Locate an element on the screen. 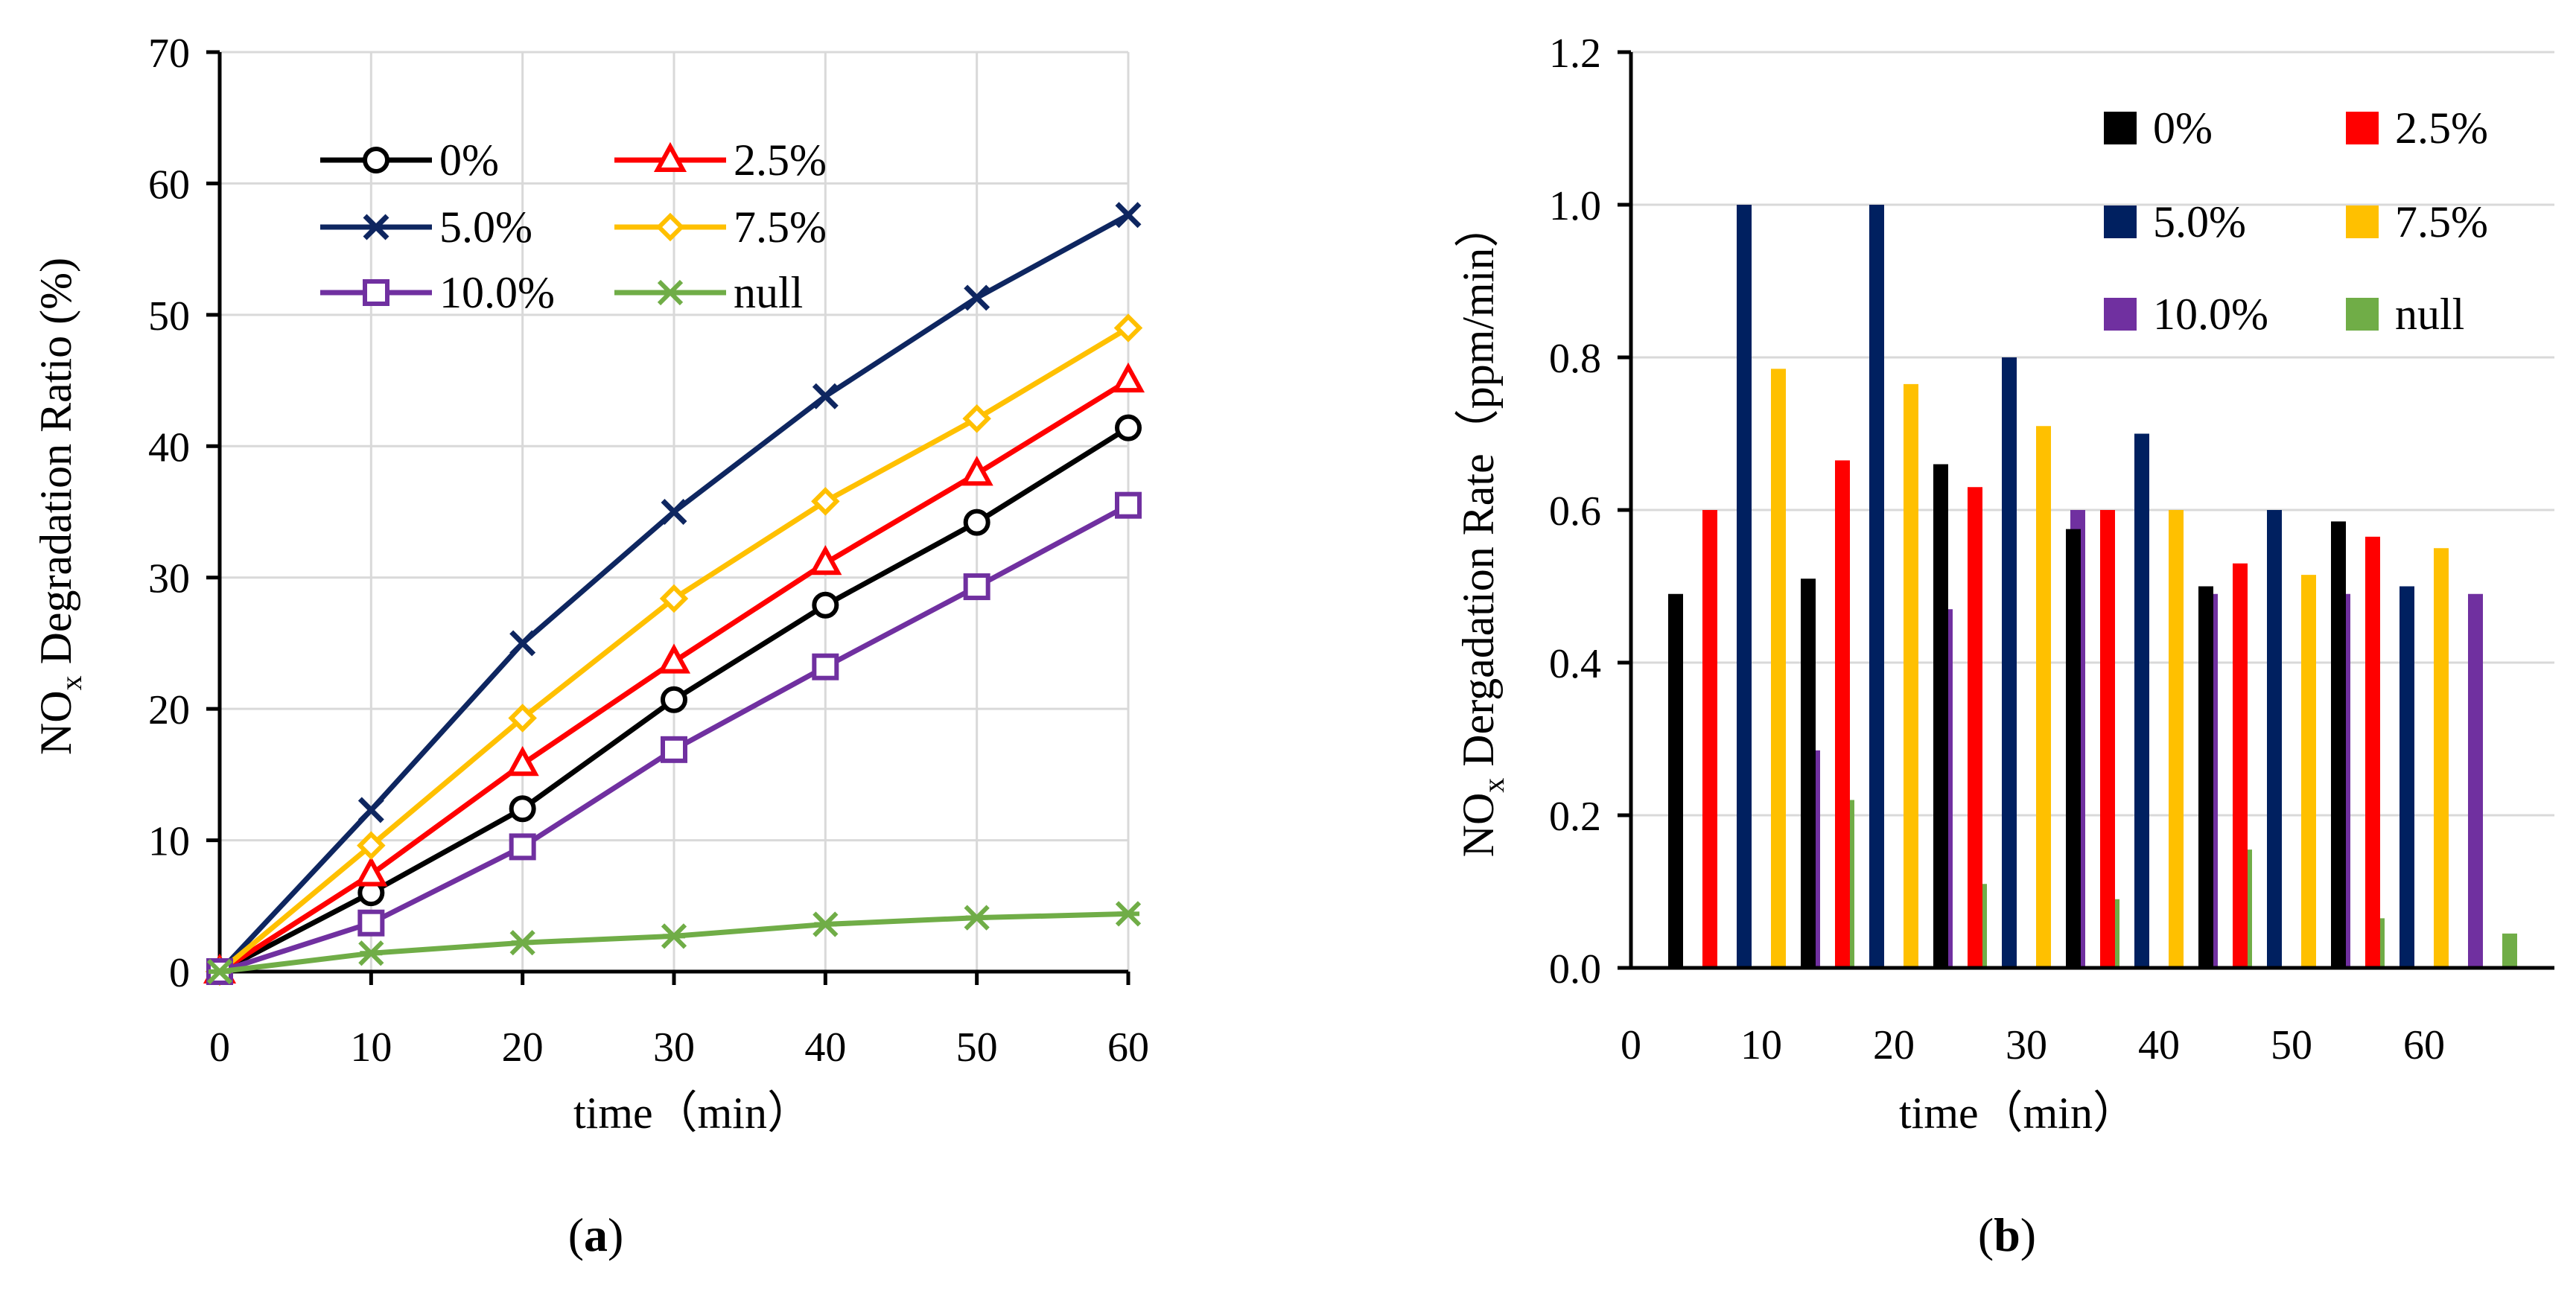 Image resolution: width=2576 pixels, height=1291 pixels. series-5-a is located at coordinates (674, 943).